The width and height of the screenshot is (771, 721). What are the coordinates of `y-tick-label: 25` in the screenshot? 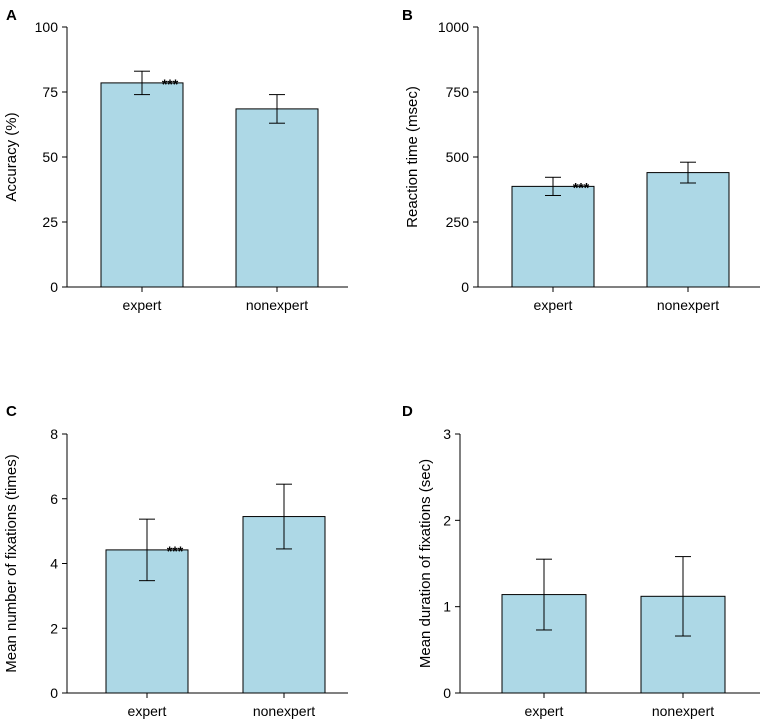 It's located at (50, 222).